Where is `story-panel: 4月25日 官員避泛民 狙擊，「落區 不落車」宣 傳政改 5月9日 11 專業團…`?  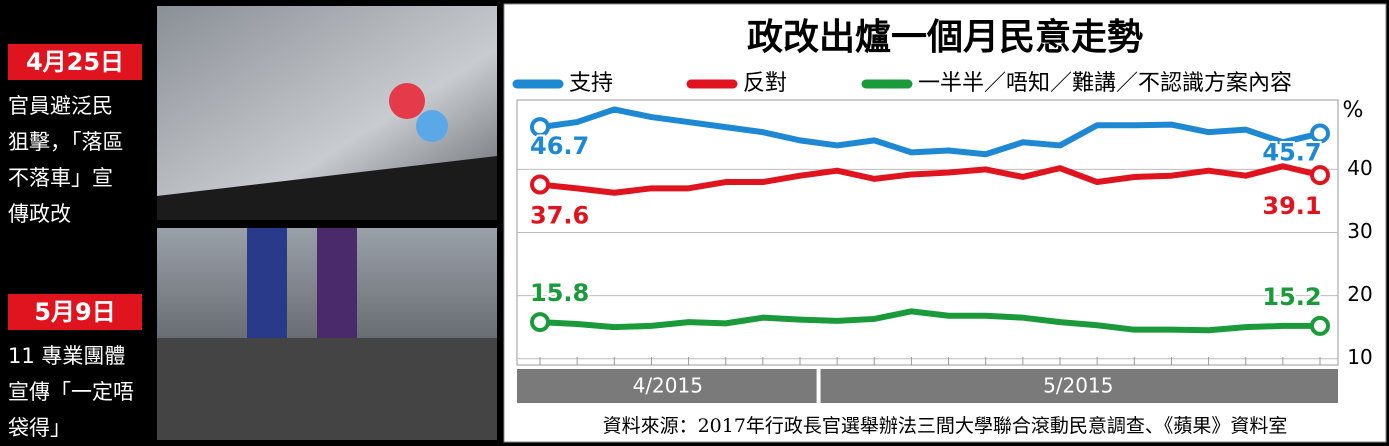
story-panel: 4月25日 官員避泛民 狙擊，「落區 不落車」宣 傳政改 5月9日 11 專業團… is located at coordinates (77, 223).